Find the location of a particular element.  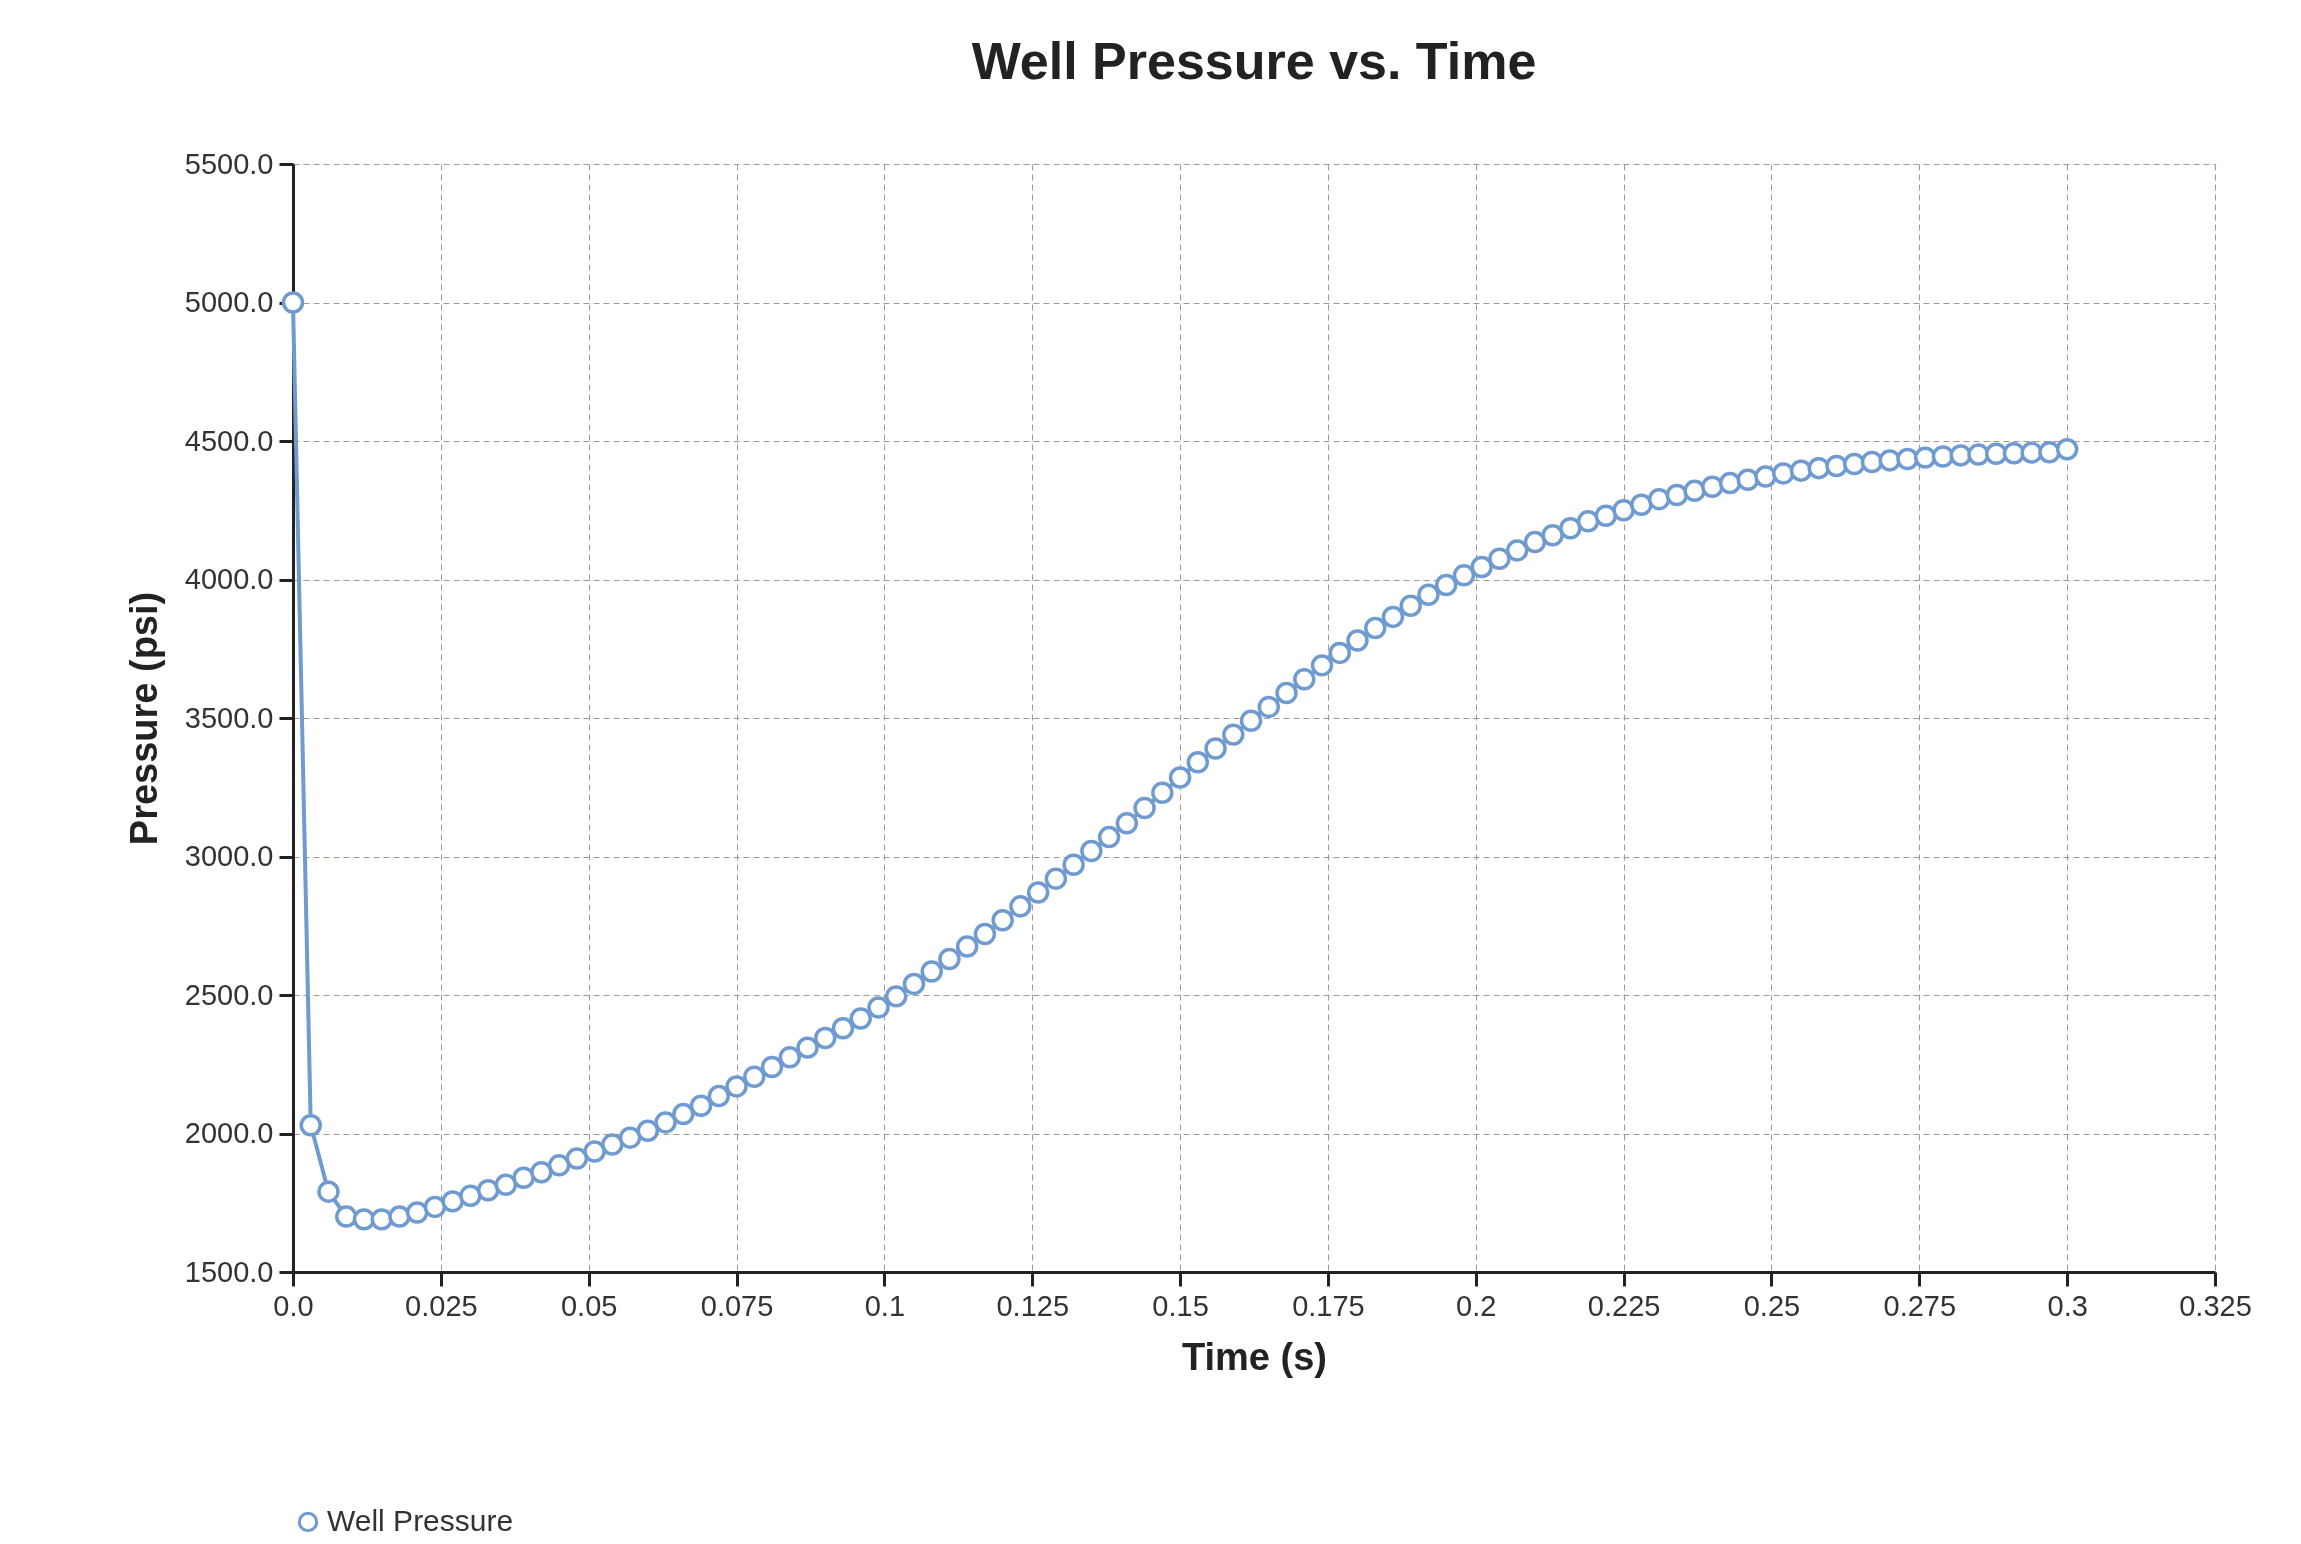

y-tick-label: 1500.0 is located at coordinates (229, 1271).